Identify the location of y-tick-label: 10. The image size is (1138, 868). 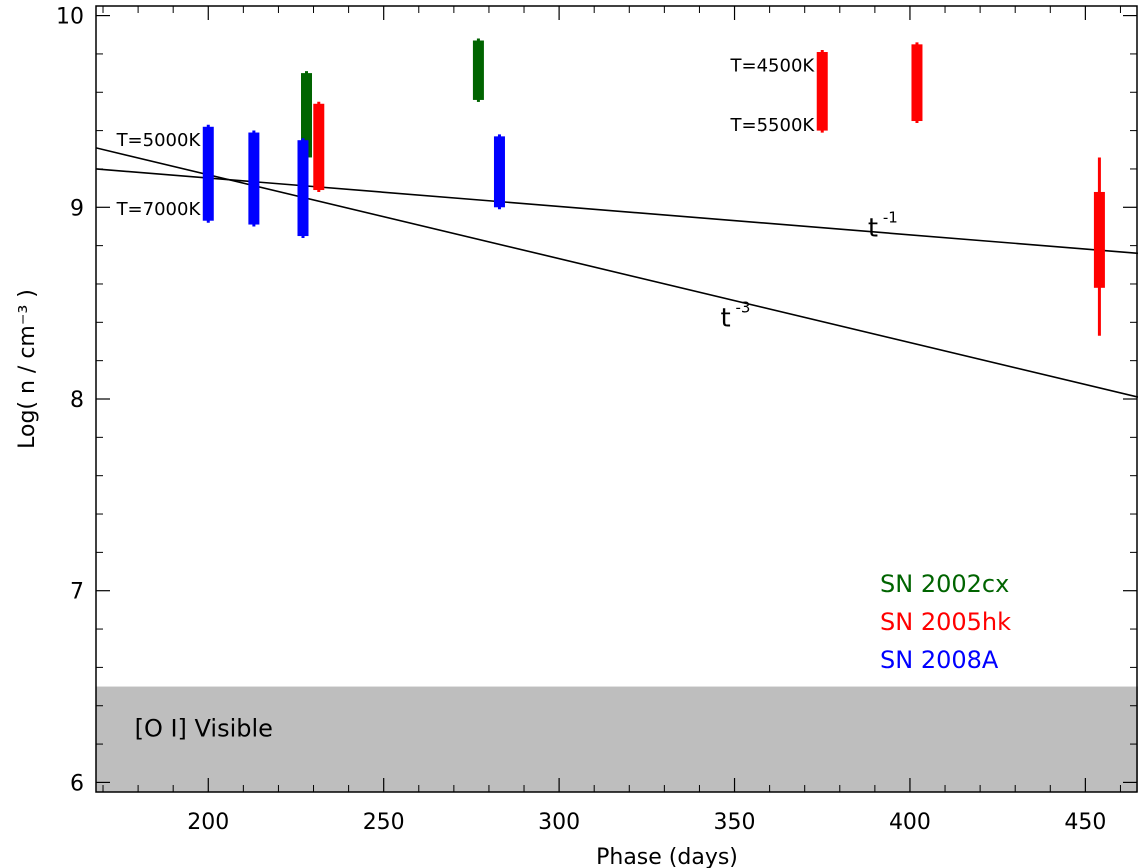
(70, 17).